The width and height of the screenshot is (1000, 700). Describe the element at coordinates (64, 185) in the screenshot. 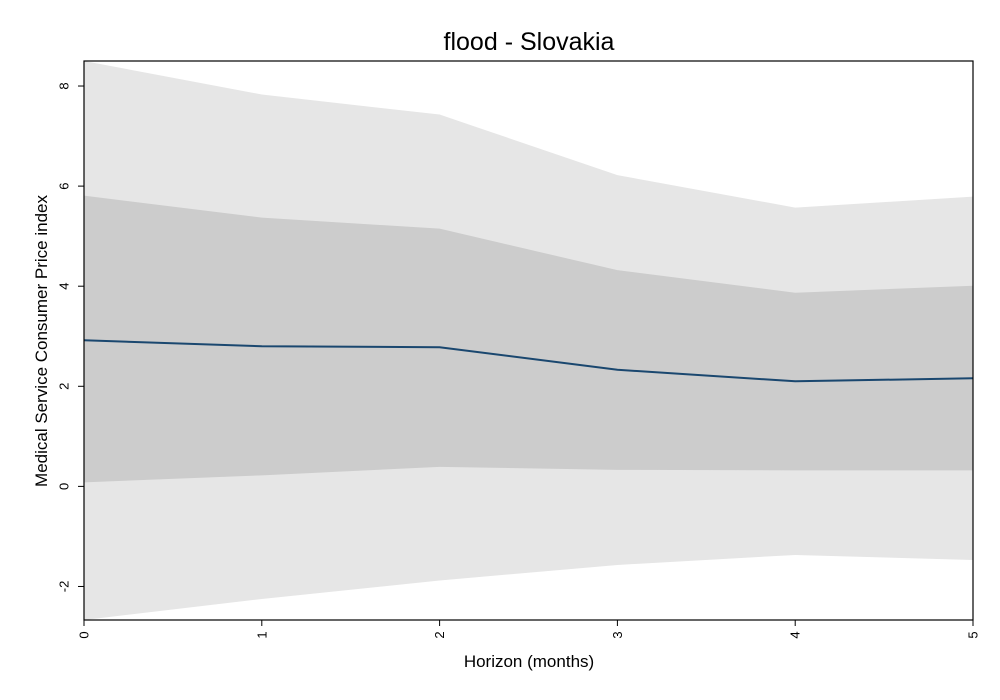

I see `y-tick-label: 6` at that location.